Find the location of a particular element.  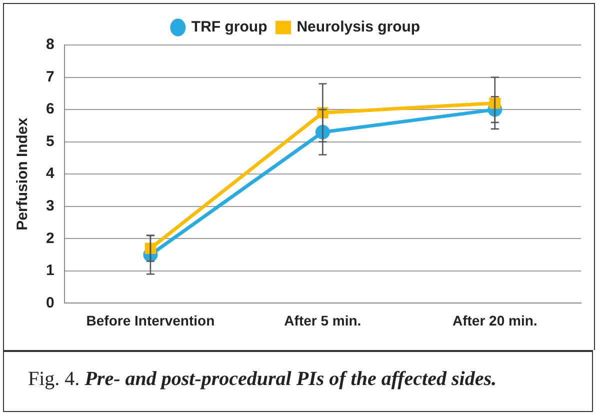

x-tick-label: Before Intervention is located at coordinates (150, 320).